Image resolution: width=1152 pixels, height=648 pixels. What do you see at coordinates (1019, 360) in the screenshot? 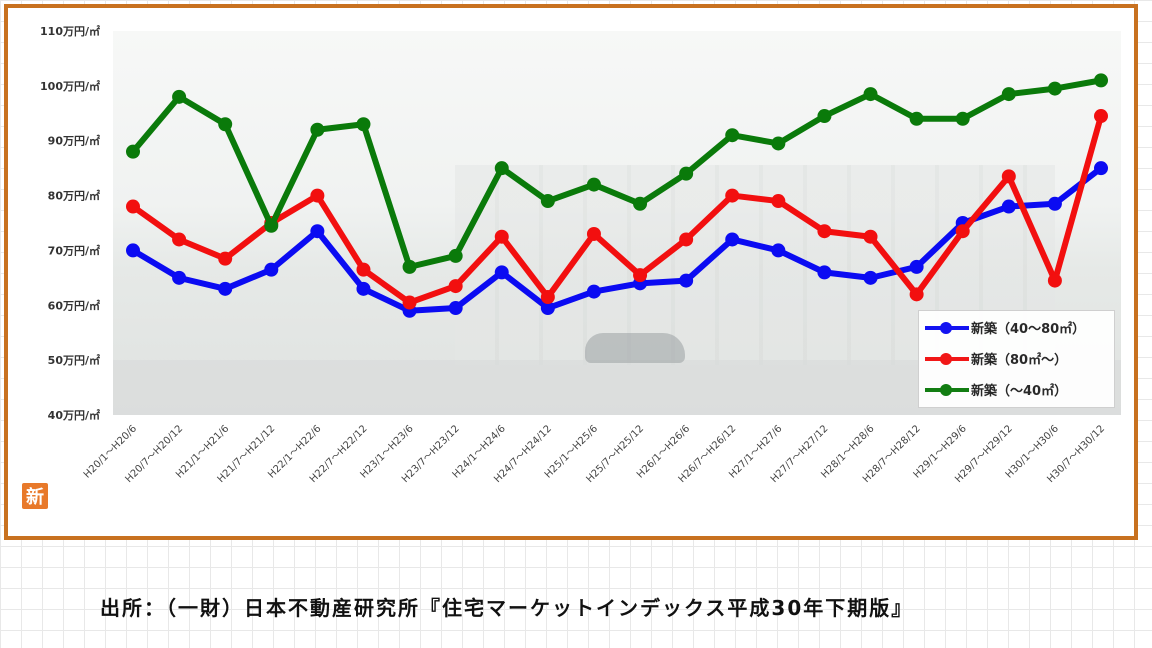
I see `legend-label-red: 新築（80㎡～）` at bounding box center [1019, 360].